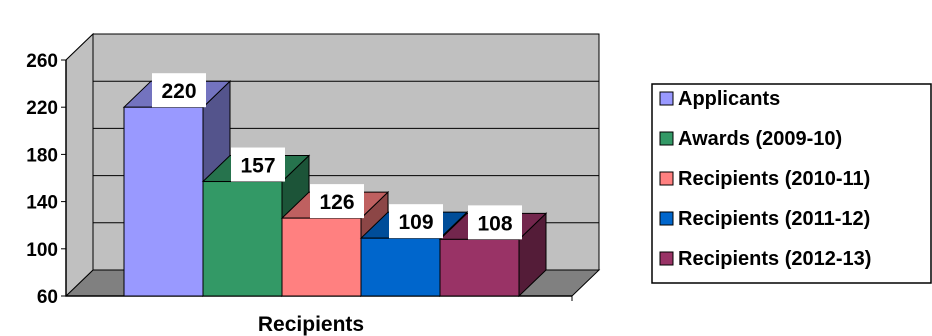 Image resolution: width=932 pixels, height=336 pixels. I want to click on legend-entry-1: Applicants, so click(719, 99).